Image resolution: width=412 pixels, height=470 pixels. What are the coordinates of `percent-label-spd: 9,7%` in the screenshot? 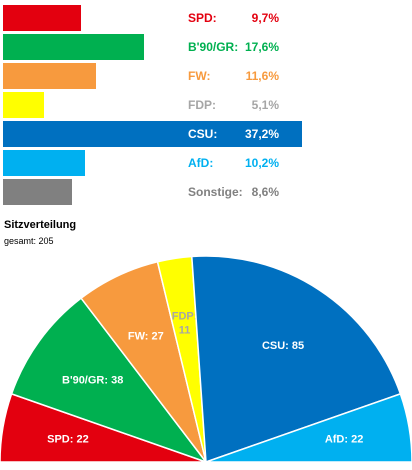 It's located at (265, 18).